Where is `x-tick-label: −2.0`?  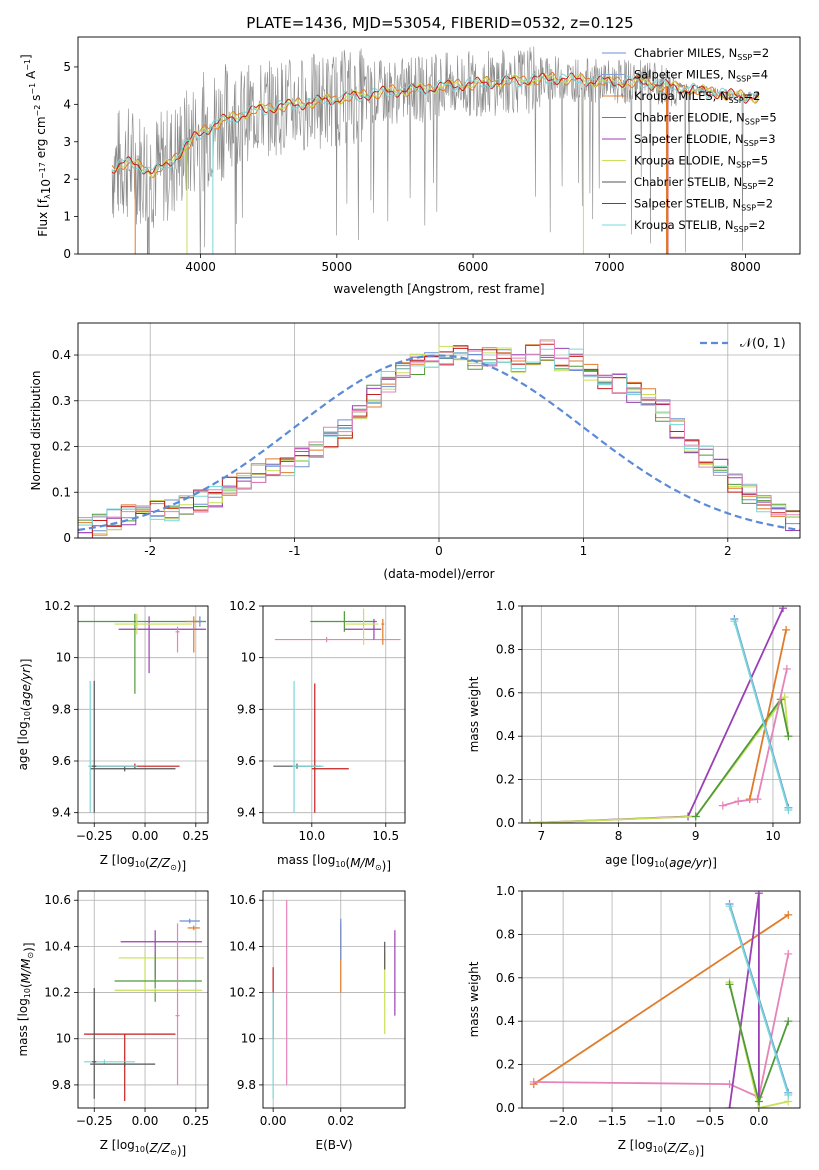
x-tick-label: −2.0 is located at coordinates (563, 1121).